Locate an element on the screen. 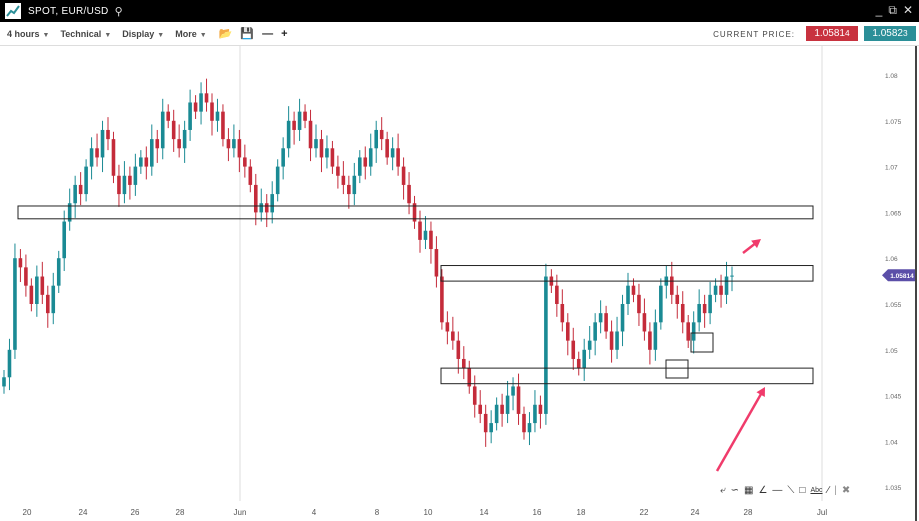  timeframe-dropdown: 4 hours ▼ is located at coordinates (28, 34).